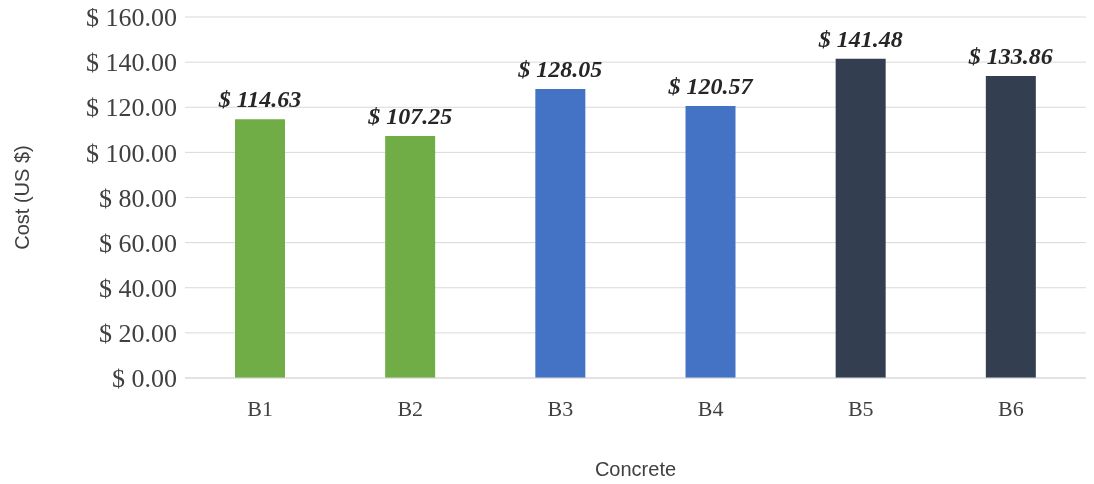 This screenshot has height=484, width=1094. What do you see at coordinates (131, 153) in the screenshot?
I see `y-tick-label: $ 100.00` at bounding box center [131, 153].